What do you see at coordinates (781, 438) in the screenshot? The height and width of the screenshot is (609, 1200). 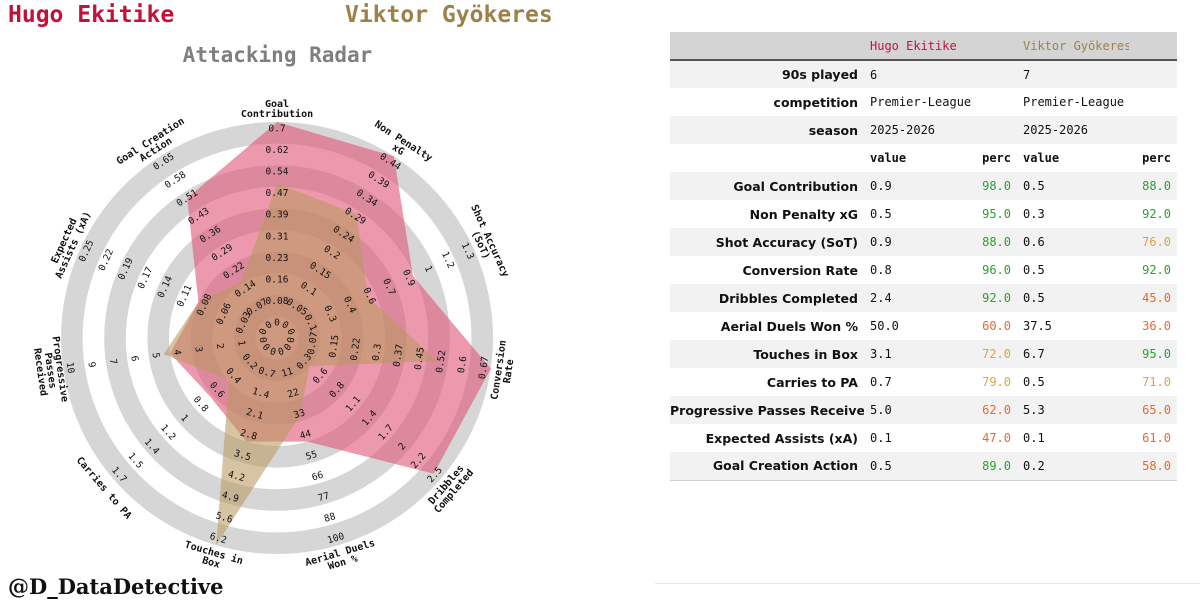 I see `row-label: Expected Assists (xA)` at bounding box center [781, 438].